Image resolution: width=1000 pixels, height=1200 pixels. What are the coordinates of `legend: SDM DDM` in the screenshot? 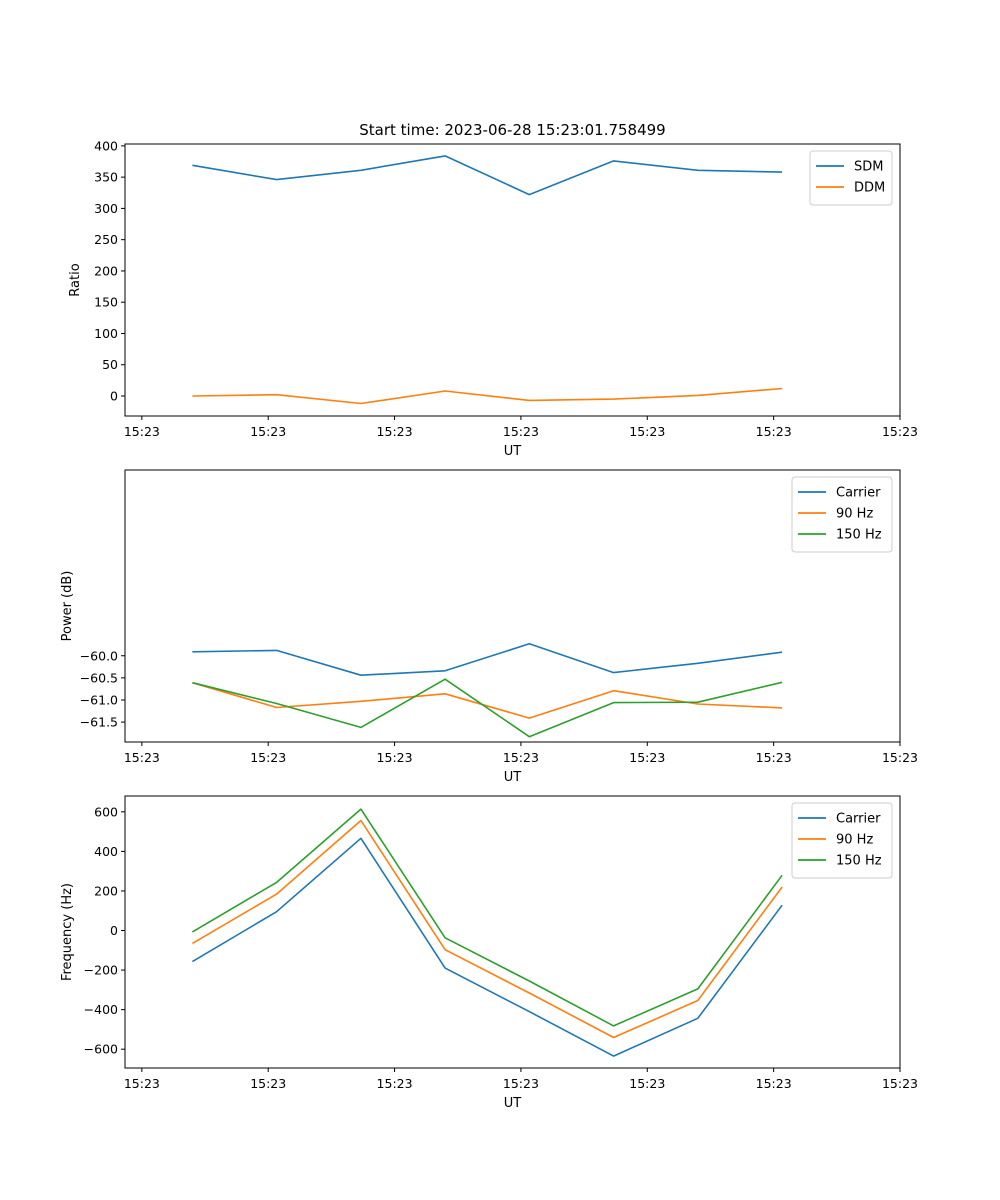 It's located at (851, 178).